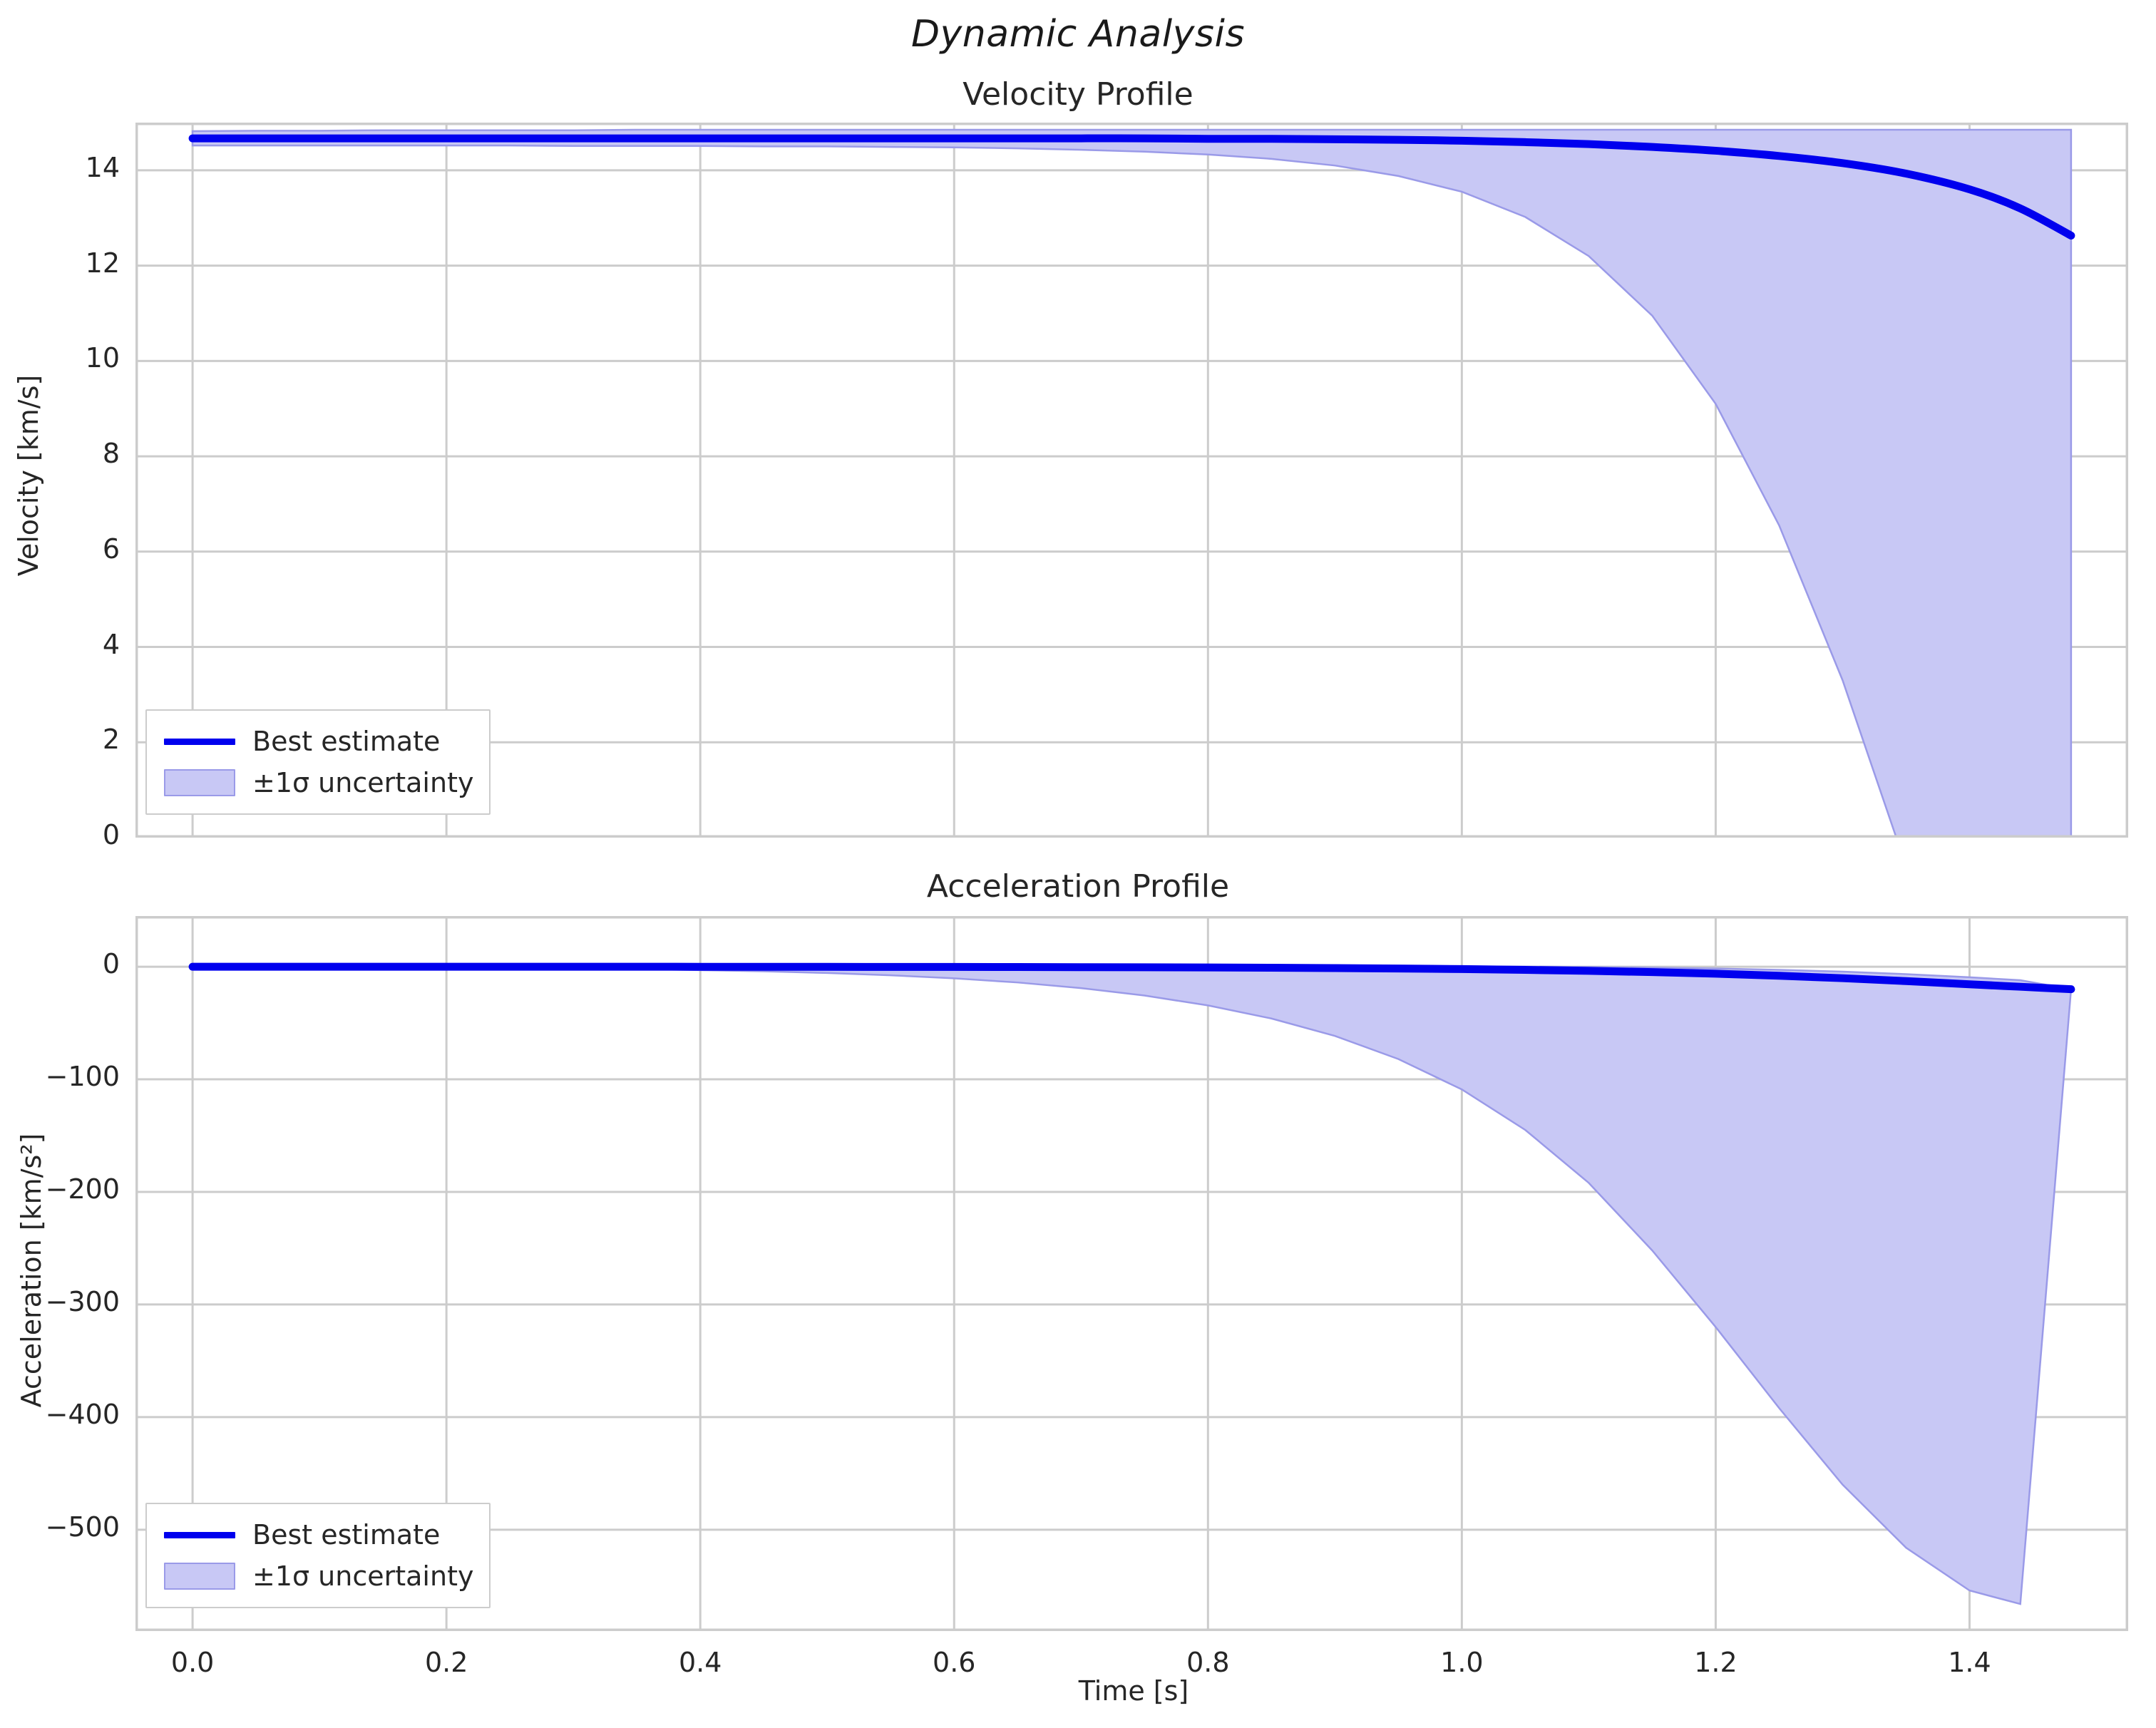 The height and width of the screenshot is (1728, 2156). Describe the element at coordinates (102, 263) in the screenshot. I see `velocity-y-tick: 12` at that location.